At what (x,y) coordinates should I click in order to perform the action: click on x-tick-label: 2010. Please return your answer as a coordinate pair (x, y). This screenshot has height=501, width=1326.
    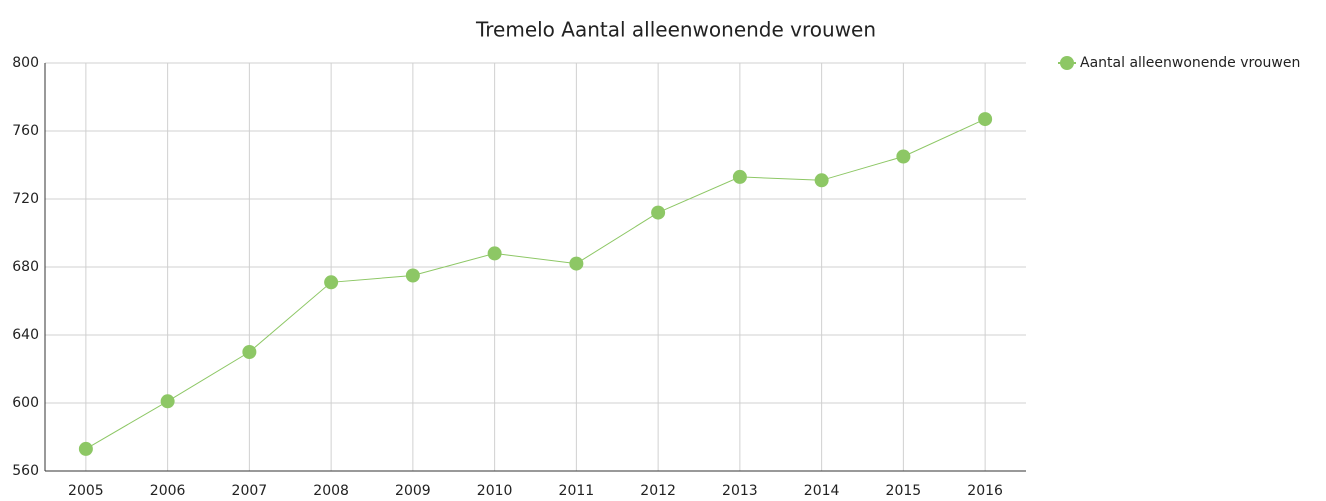
    Looking at the image, I should click on (495, 491).